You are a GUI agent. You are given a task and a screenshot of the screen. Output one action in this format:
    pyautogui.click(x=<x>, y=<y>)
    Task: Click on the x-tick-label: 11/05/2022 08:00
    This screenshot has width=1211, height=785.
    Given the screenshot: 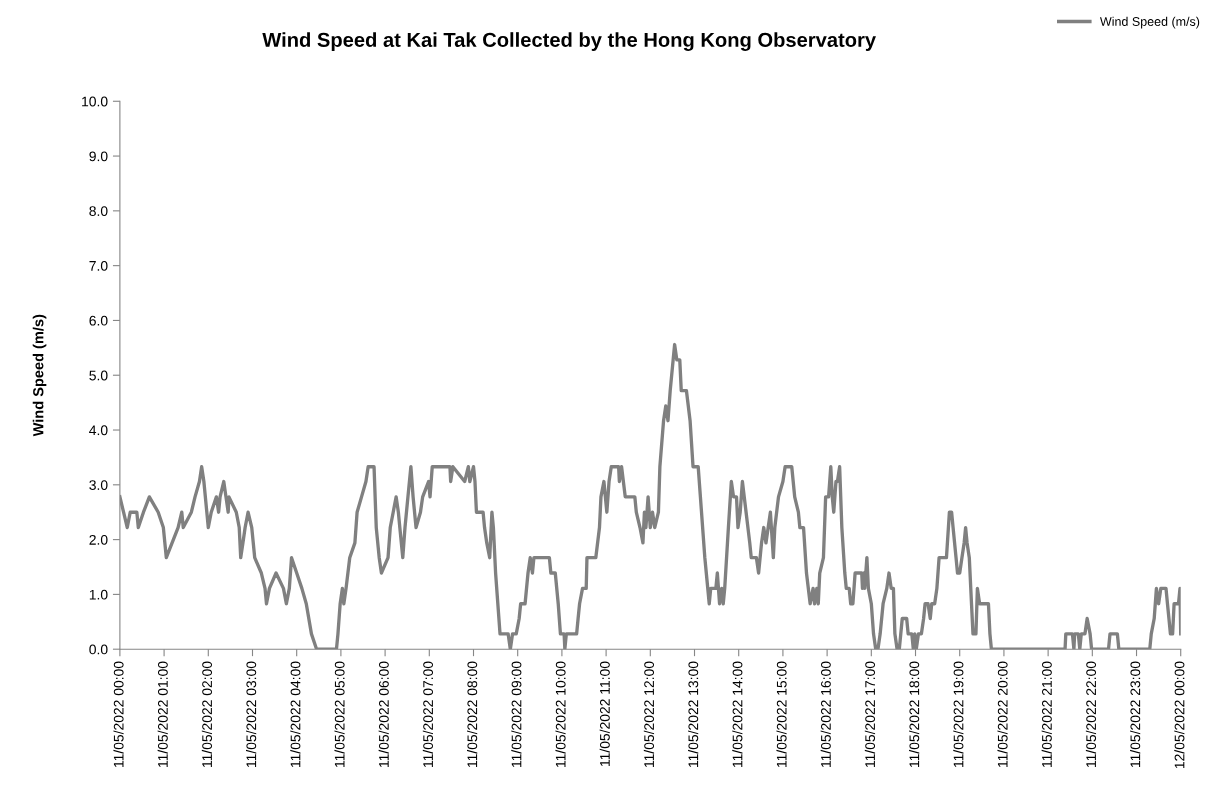 What is the action you would take?
    pyautogui.click(x=472, y=714)
    